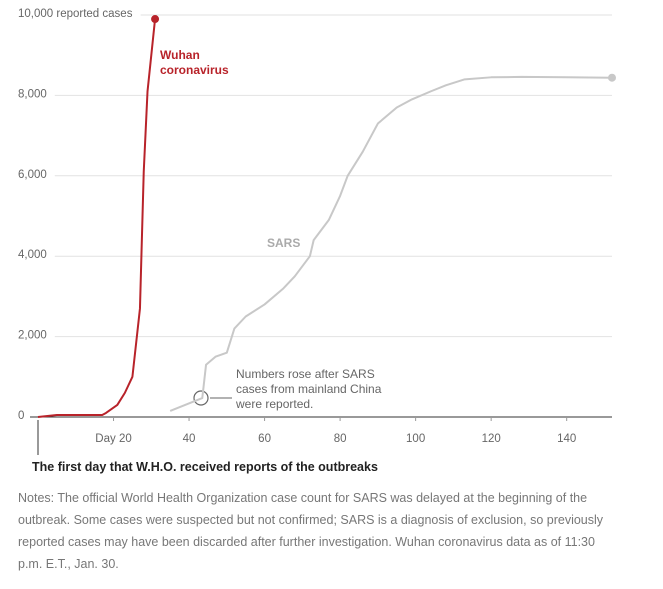 This screenshot has width=663, height=589. I want to click on y-tick-label: 8,000, so click(32, 94).